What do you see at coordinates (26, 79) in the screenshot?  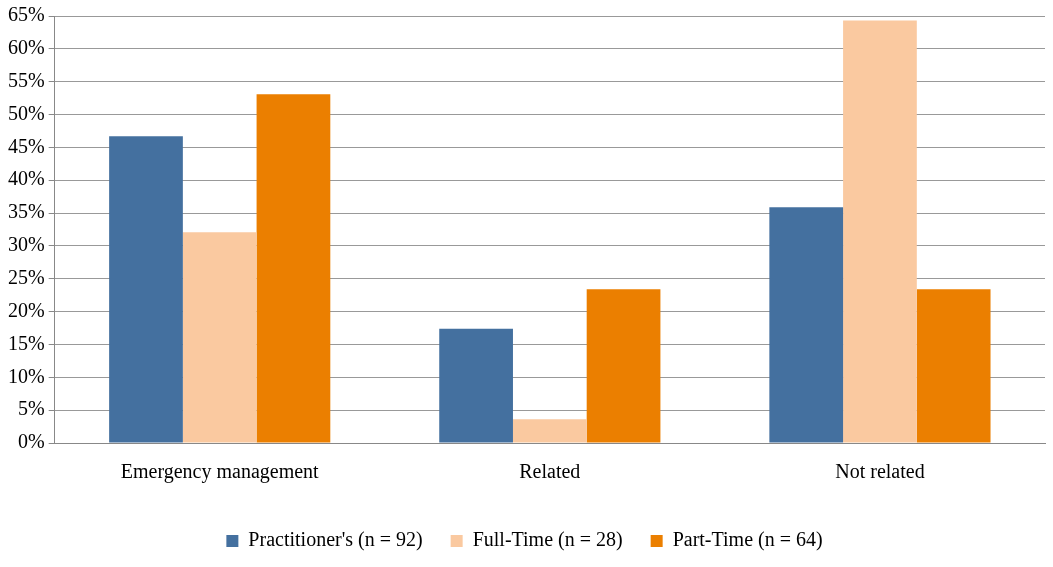 I see `y-tick-label: 55%` at bounding box center [26, 79].